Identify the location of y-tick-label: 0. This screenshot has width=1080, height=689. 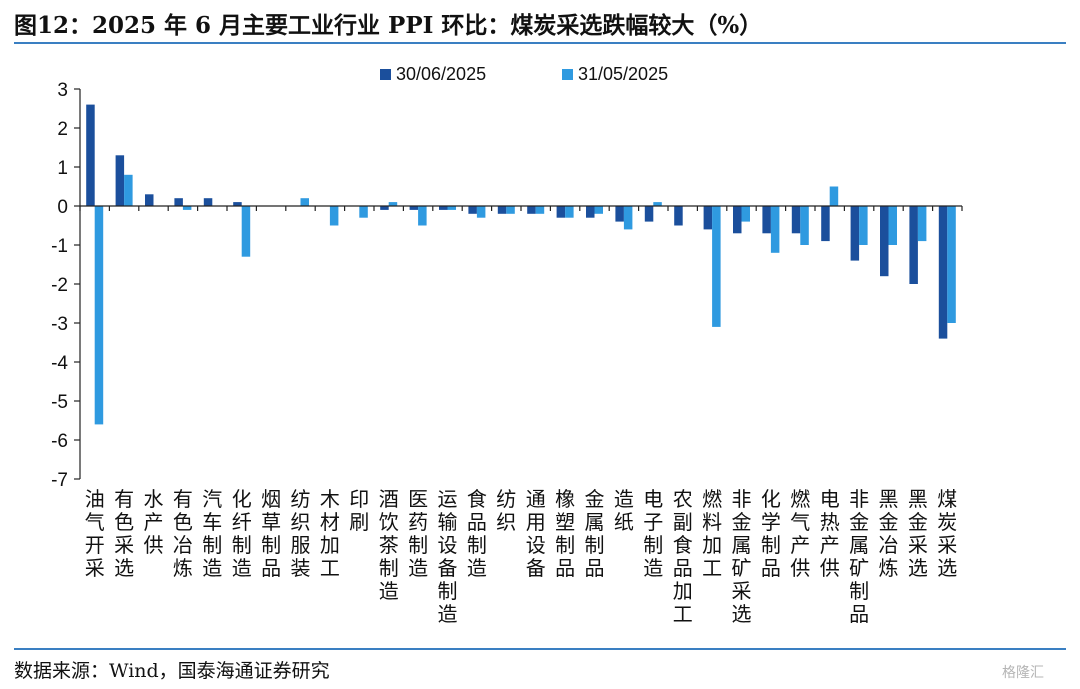
(62, 207).